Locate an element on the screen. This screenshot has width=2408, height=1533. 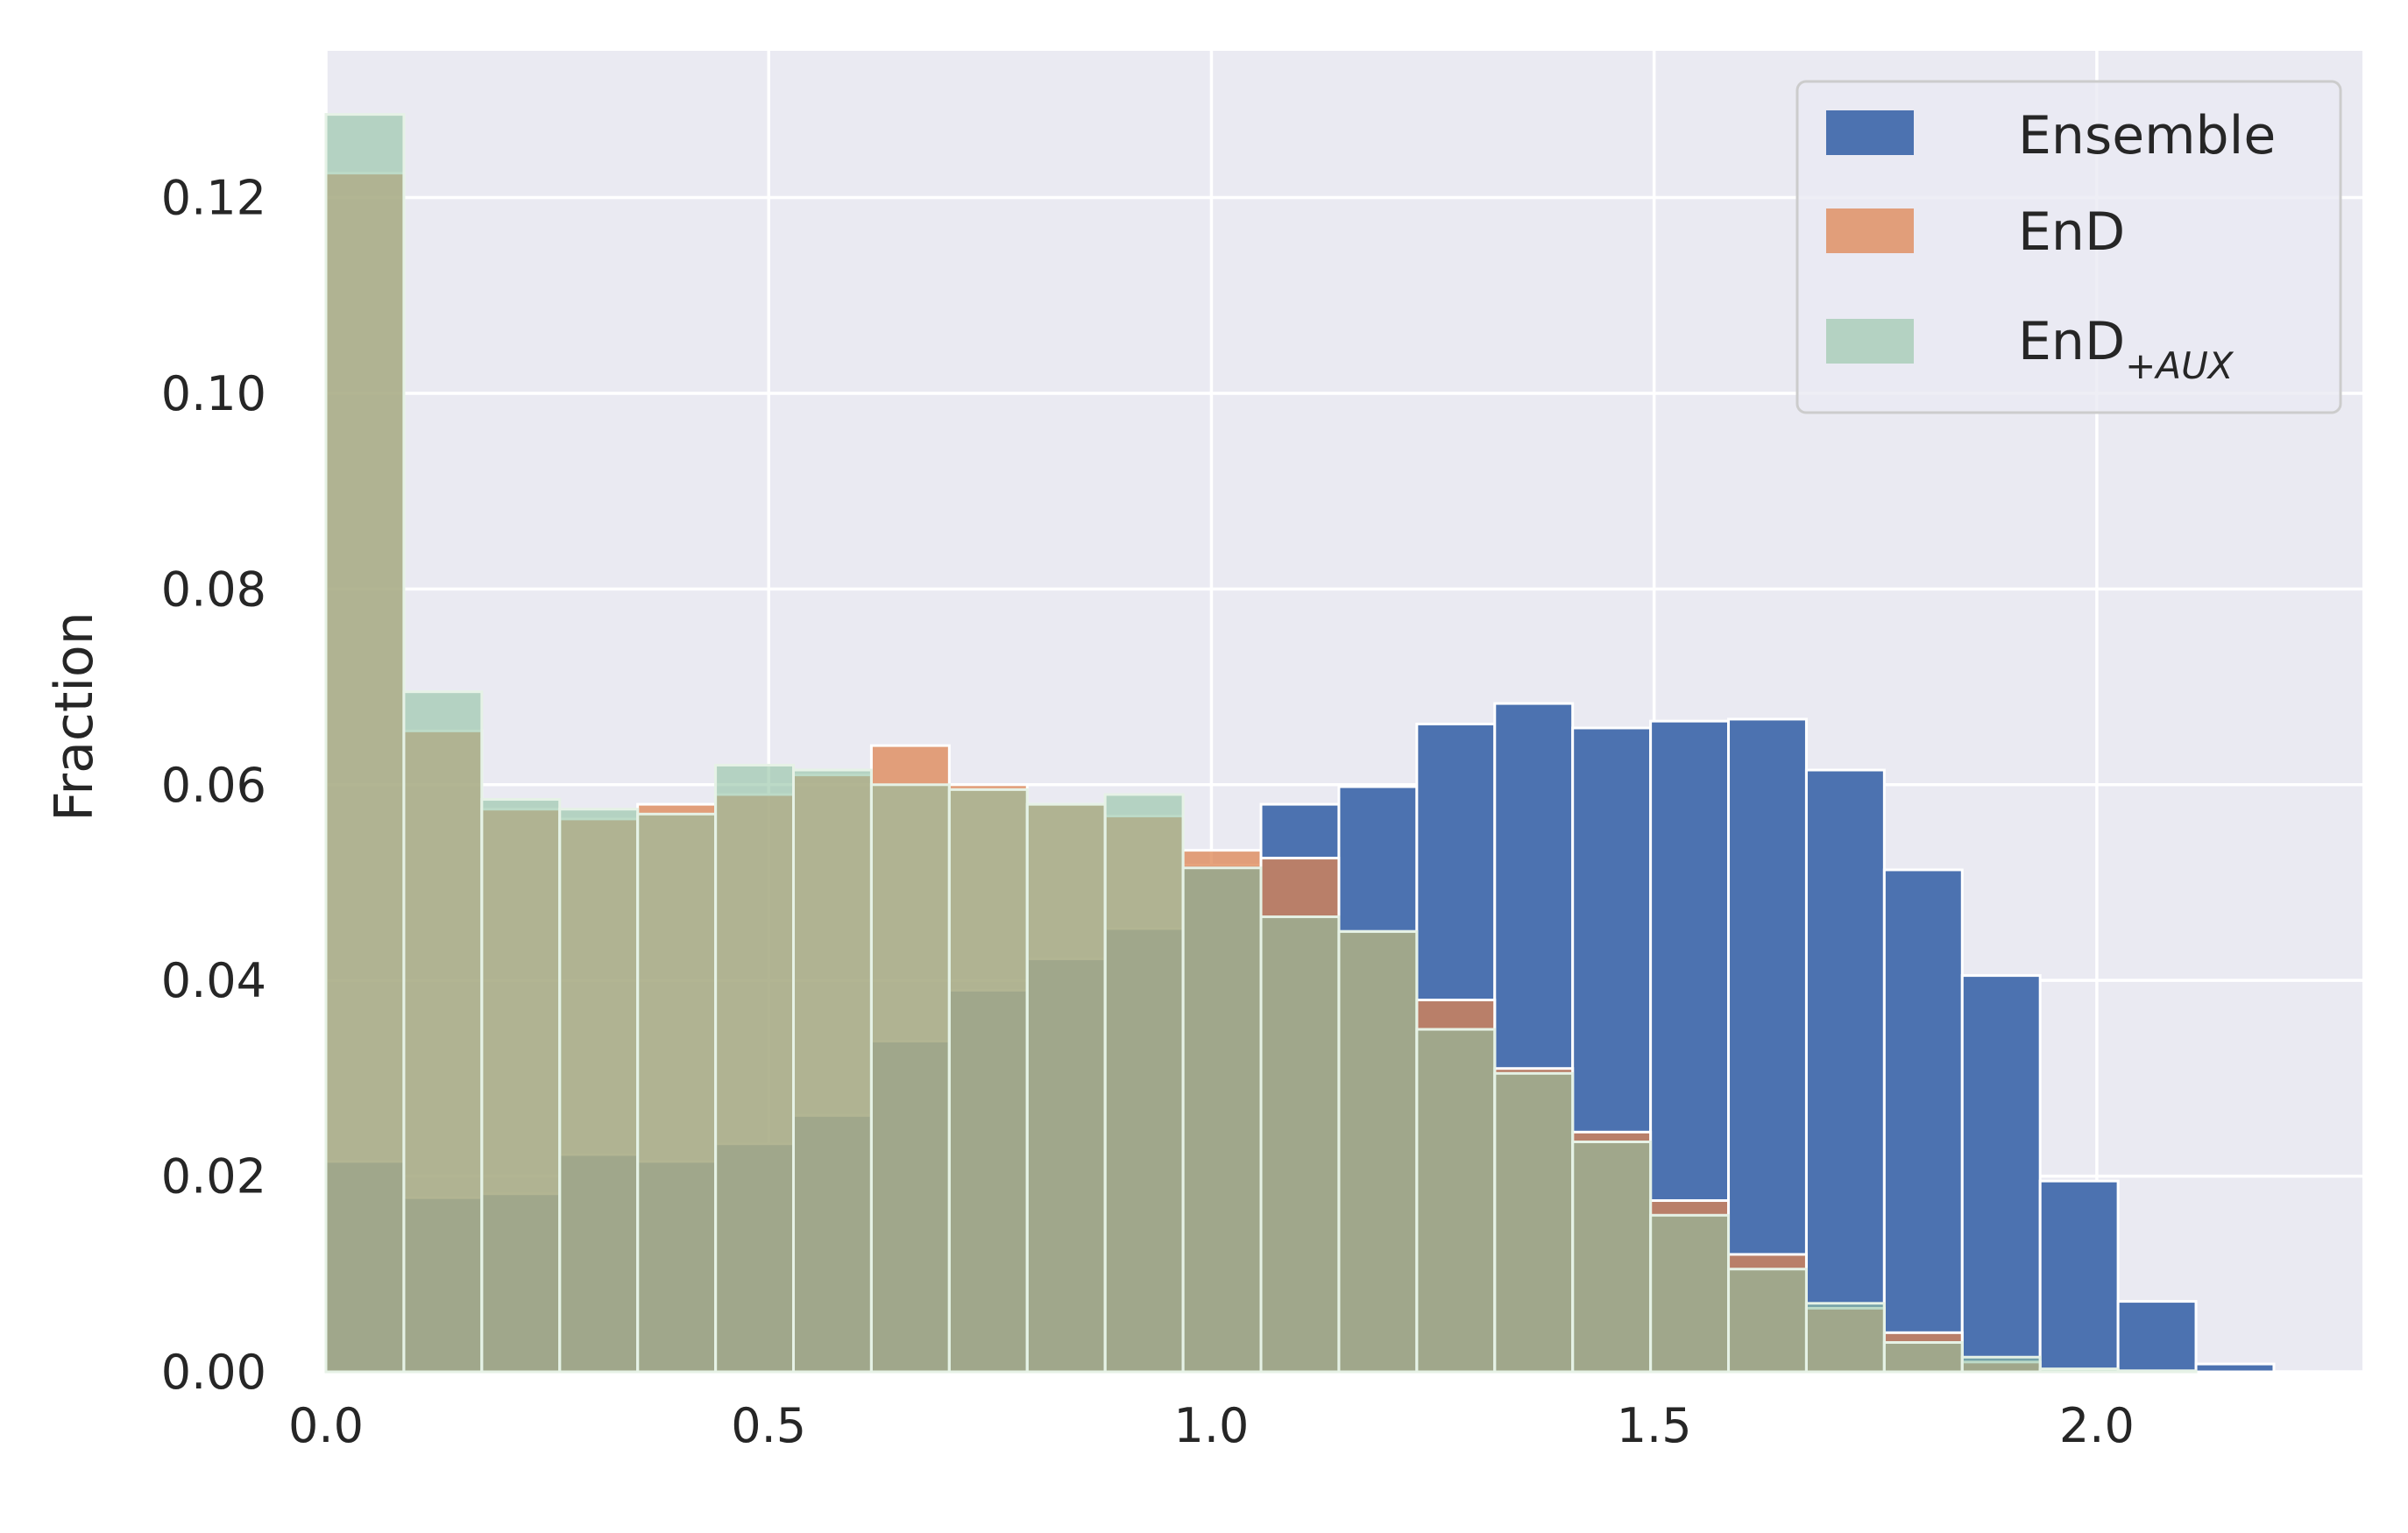
y-tick-label: 0.12 is located at coordinates (214, 199).